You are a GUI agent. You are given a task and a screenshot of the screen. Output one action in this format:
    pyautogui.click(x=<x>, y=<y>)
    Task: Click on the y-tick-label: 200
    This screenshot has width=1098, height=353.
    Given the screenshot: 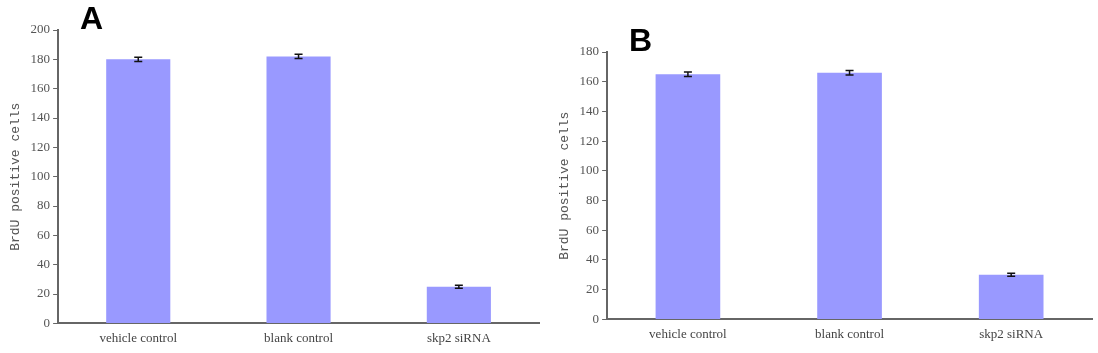 What is the action you would take?
    pyautogui.click(x=40, y=29)
    